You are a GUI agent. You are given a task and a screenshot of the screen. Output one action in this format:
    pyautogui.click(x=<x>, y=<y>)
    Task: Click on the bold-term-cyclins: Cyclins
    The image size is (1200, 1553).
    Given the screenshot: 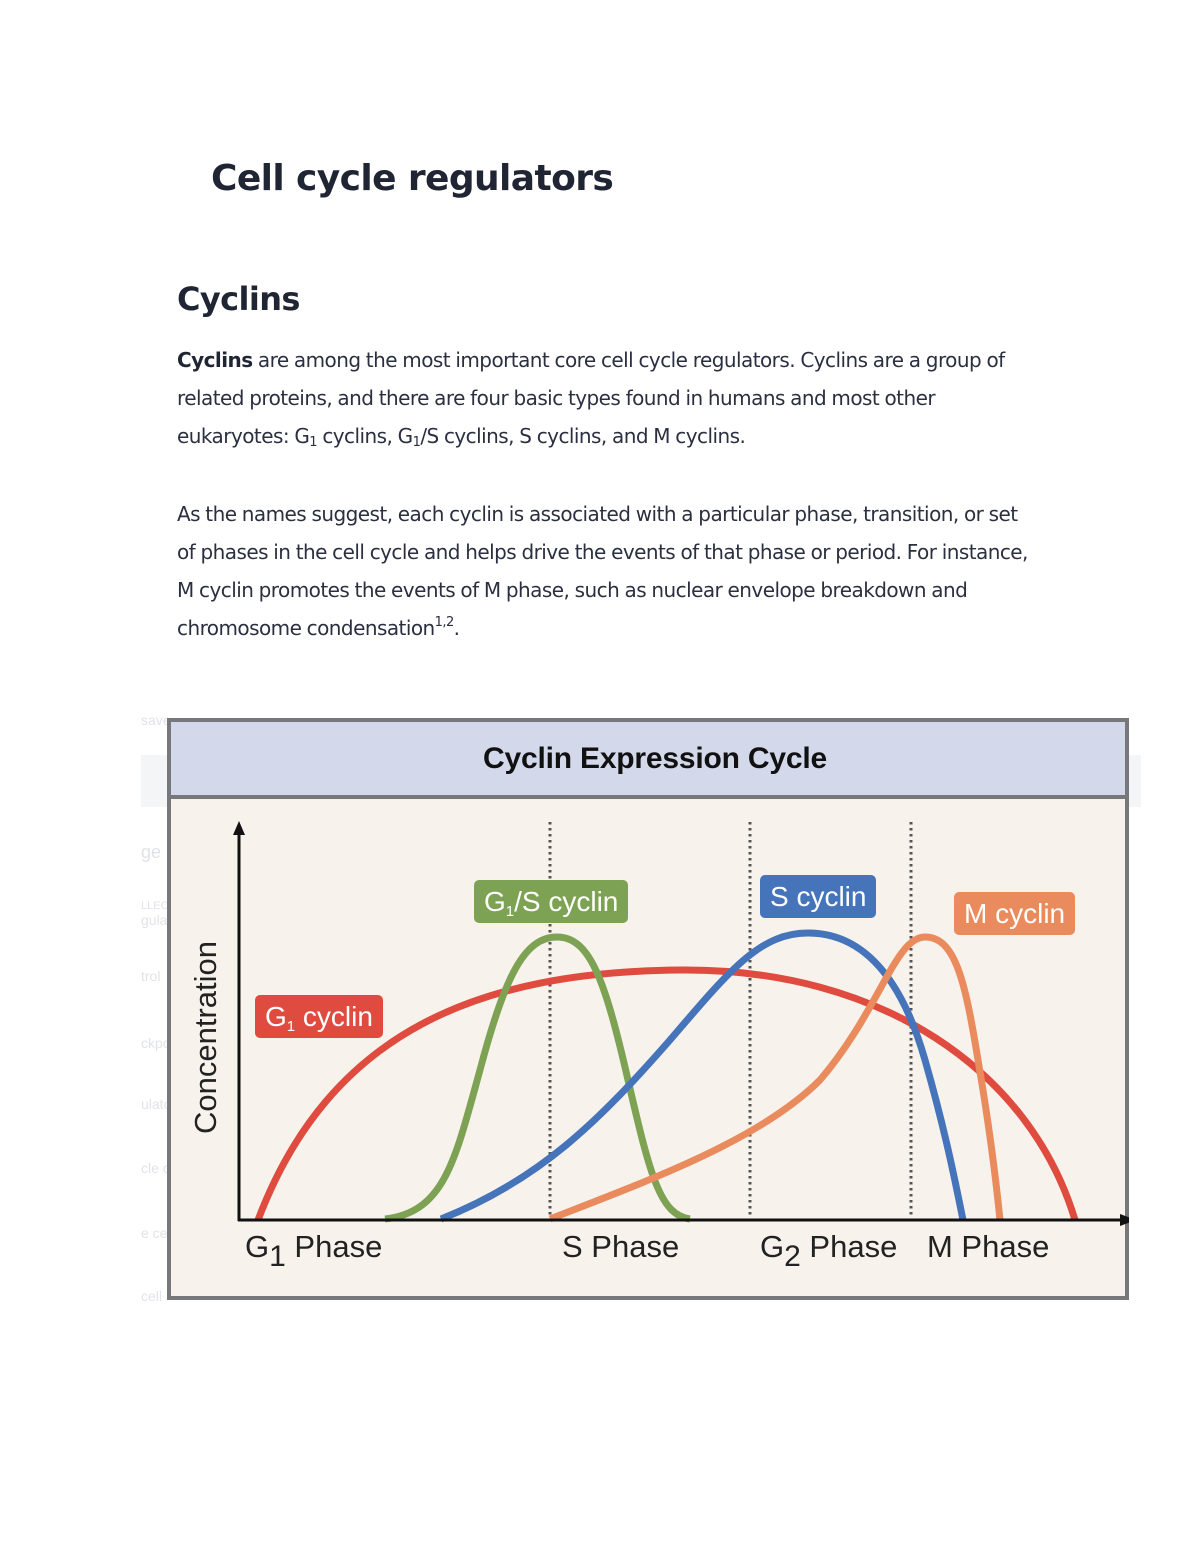 What is the action you would take?
    pyautogui.click(x=215, y=360)
    